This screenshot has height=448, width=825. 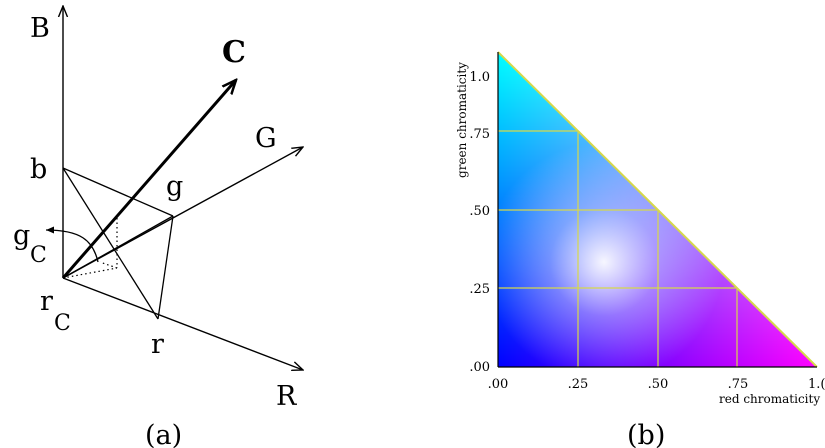 What do you see at coordinates (165, 267) in the screenshot?
I see `plane-edge-gr` at bounding box center [165, 267].